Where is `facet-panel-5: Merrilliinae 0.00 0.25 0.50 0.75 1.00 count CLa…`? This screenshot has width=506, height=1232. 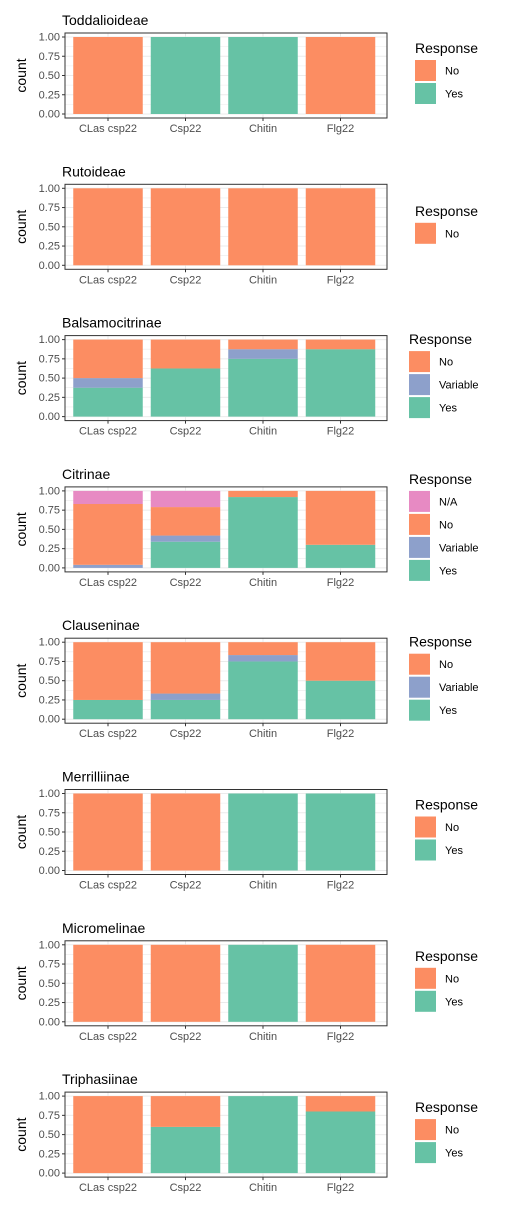 facet-panel-5: Merrilliinae 0.00 0.25 0.50 0.75 1.00 count CLa… is located at coordinates (245, 830).